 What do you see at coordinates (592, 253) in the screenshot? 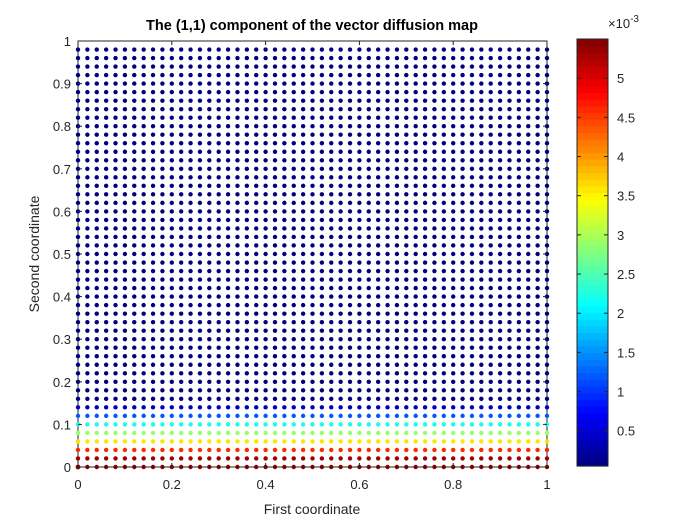
I see `colorbar-gradient` at bounding box center [592, 253].